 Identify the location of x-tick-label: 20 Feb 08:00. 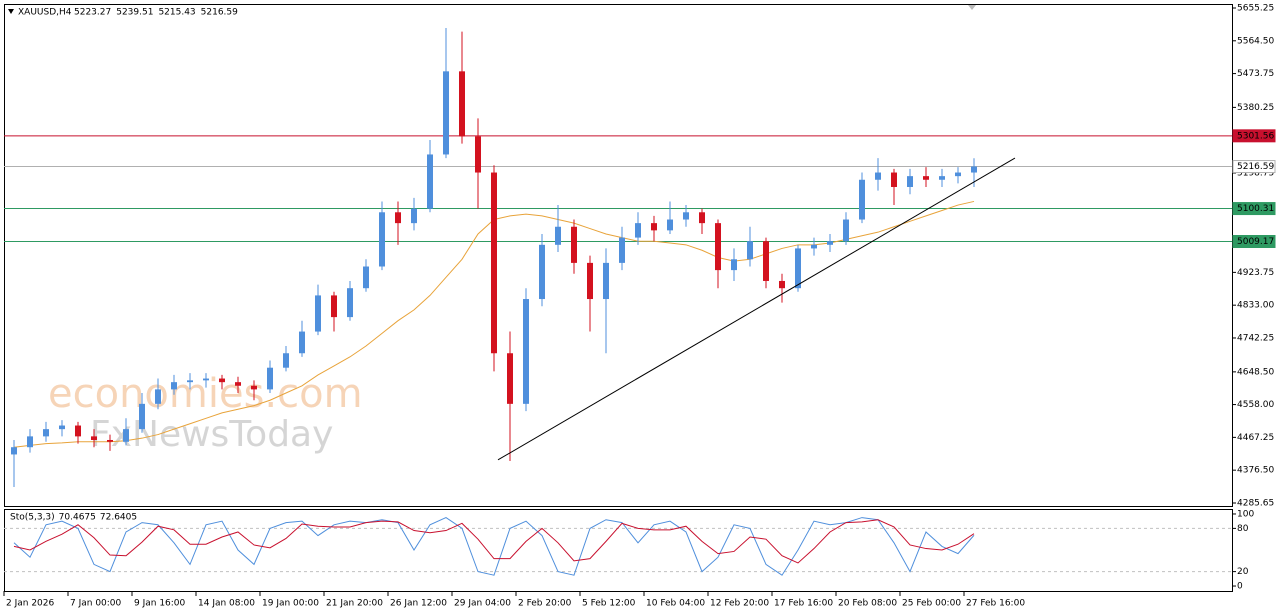
(867, 604).